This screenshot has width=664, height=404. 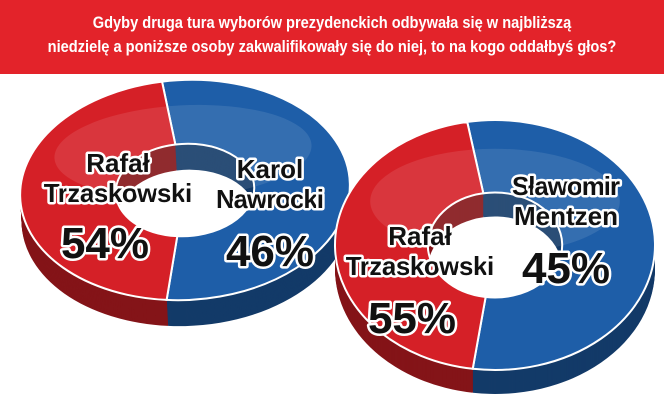 I want to click on percent-label: 46%, so click(x=270, y=251).